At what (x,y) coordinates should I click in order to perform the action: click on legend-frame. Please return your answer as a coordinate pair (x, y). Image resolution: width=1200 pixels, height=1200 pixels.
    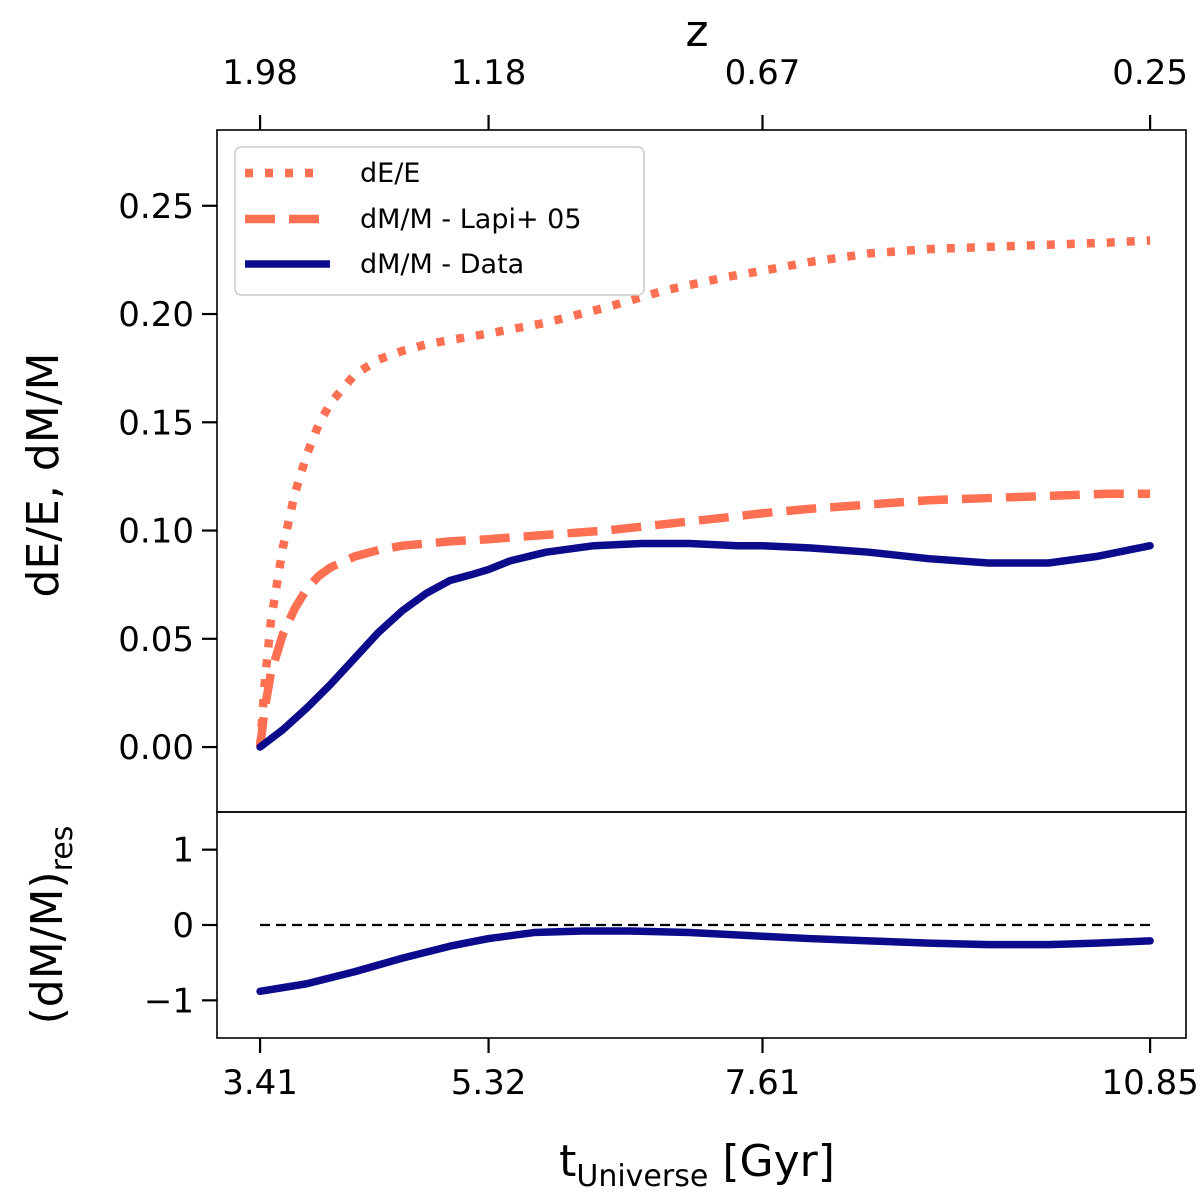
    Looking at the image, I should click on (439, 221).